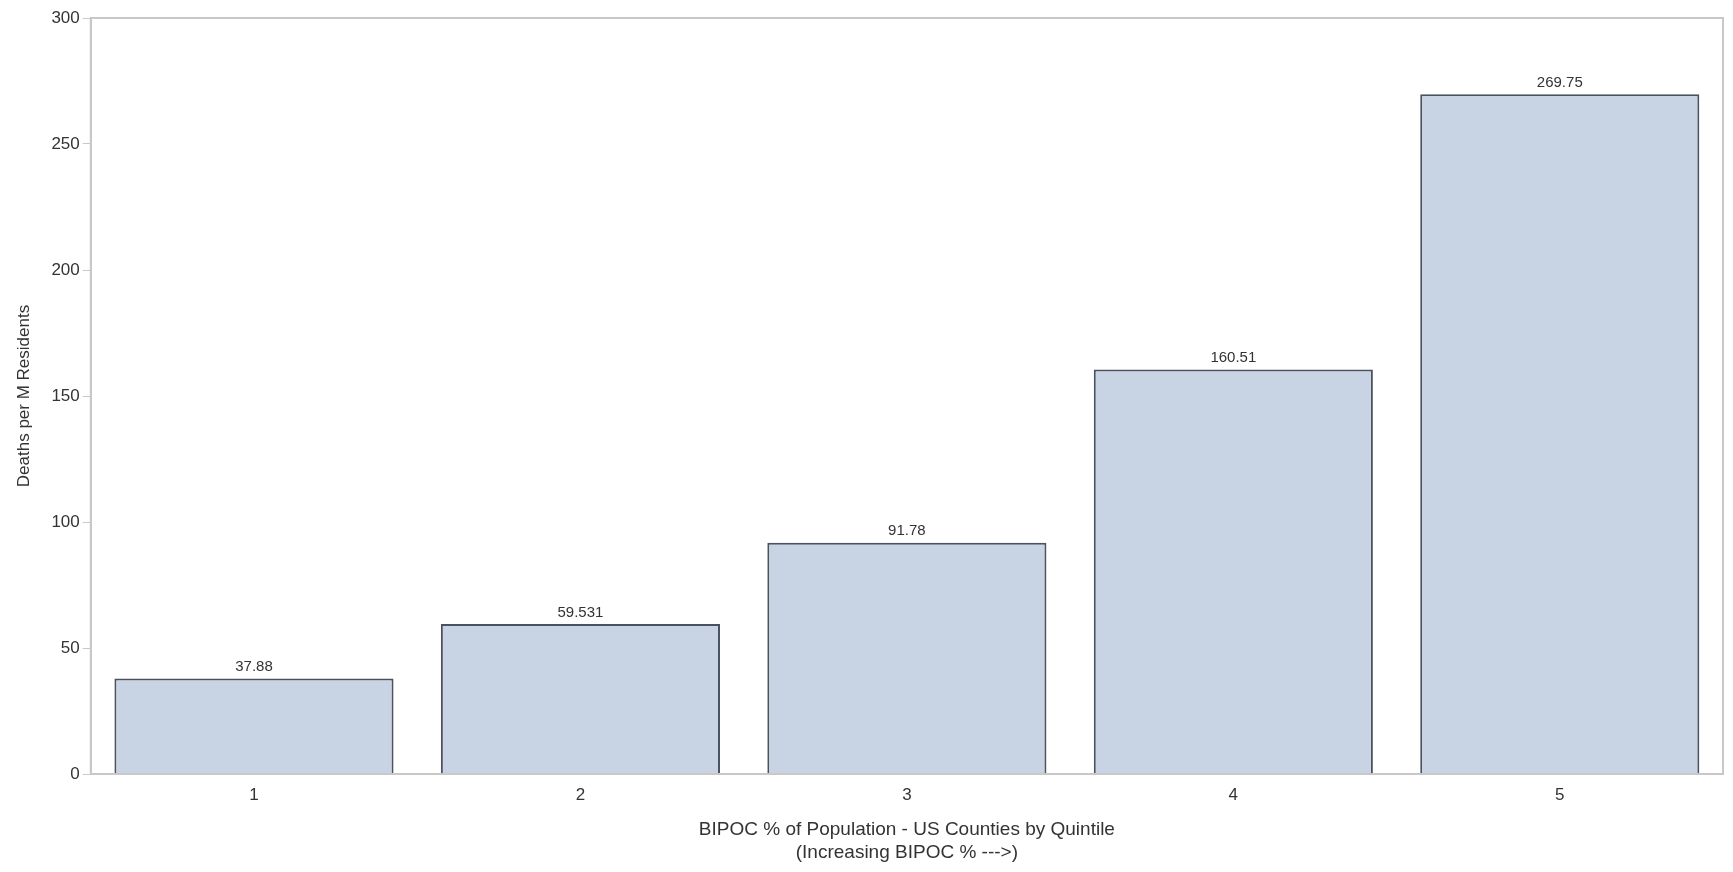 This screenshot has height=872, width=1733. I want to click on data-label: 37.88, so click(254, 666).